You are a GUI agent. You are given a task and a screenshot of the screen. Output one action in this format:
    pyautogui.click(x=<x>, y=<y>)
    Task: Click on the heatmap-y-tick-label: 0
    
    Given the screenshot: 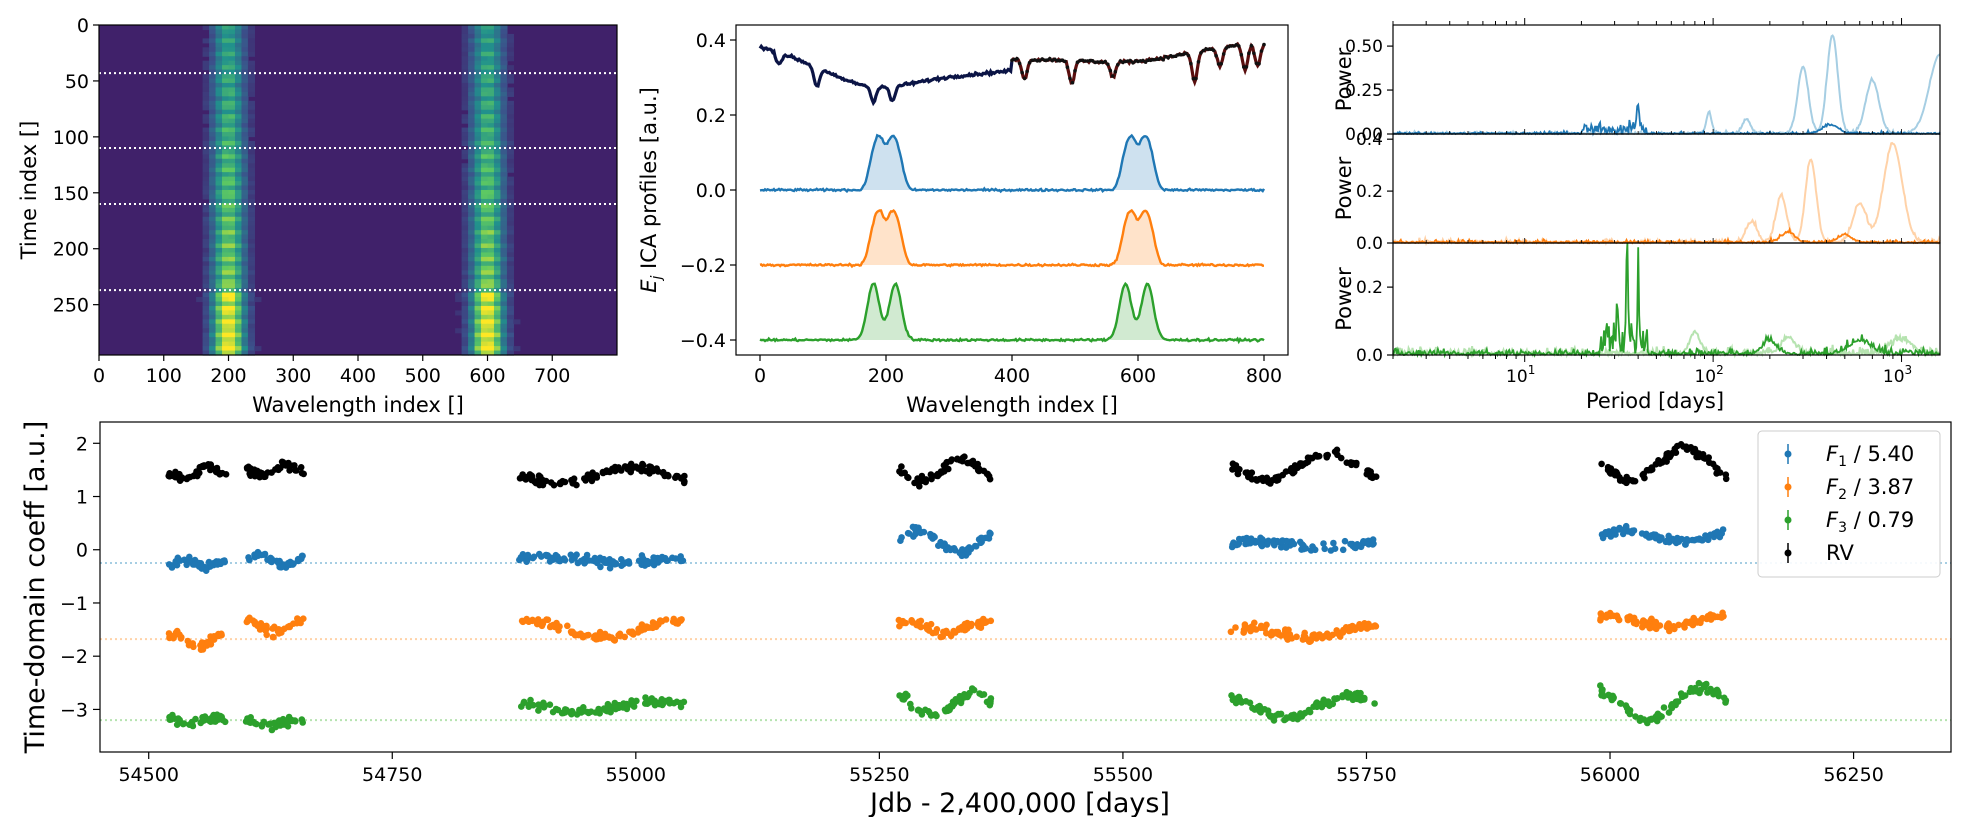 What is the action you would take?
    pyautogui.click(x=83, y=26)
    